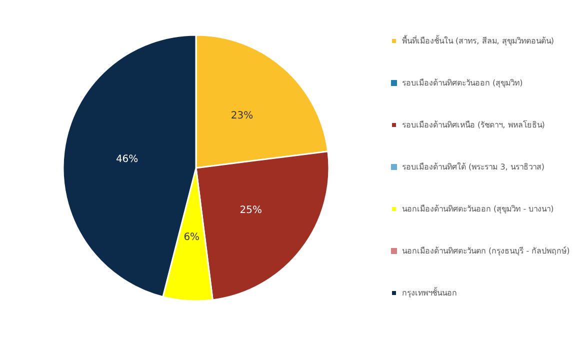 The height and width of the screenshot is (339, 586). Describe the element at coordinates (242, 116) in the screenshot. I see `data-label: 23%` at that location.